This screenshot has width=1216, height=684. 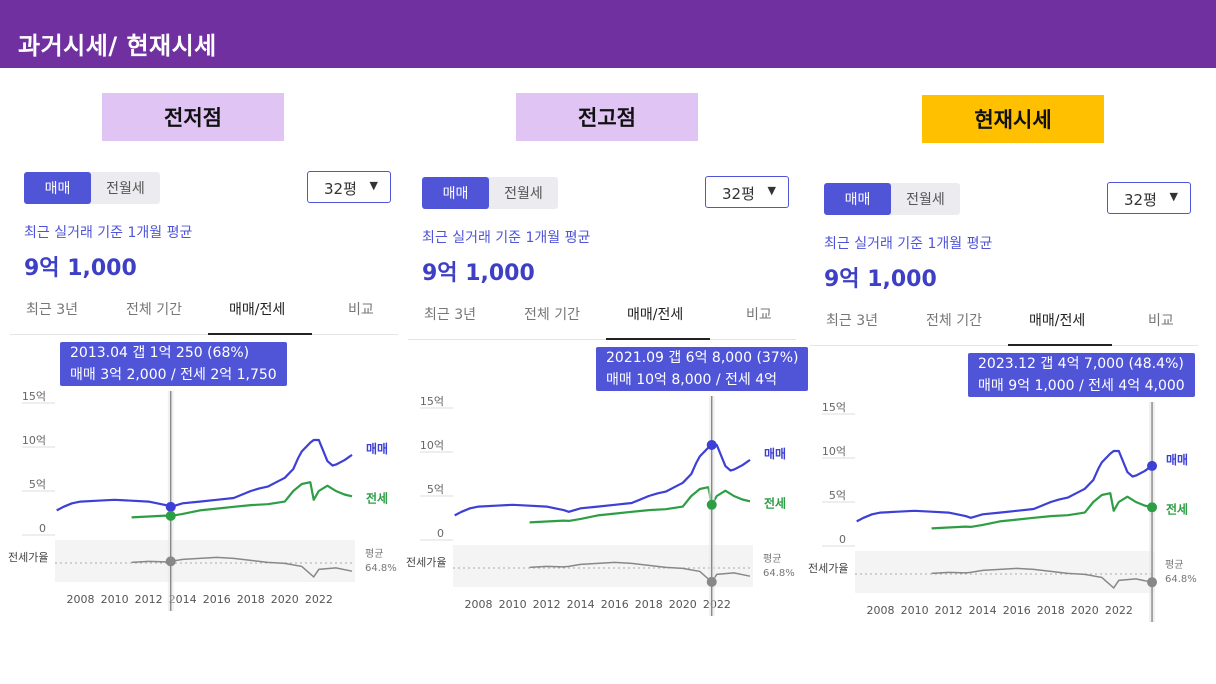 I want to click on size-select-value: 32평, so click(x=738, y=194).